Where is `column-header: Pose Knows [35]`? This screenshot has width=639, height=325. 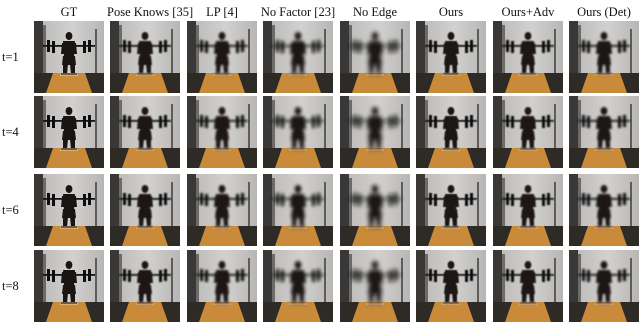 column-header: Pose Knows [35] is located at coordinates (150, 12).